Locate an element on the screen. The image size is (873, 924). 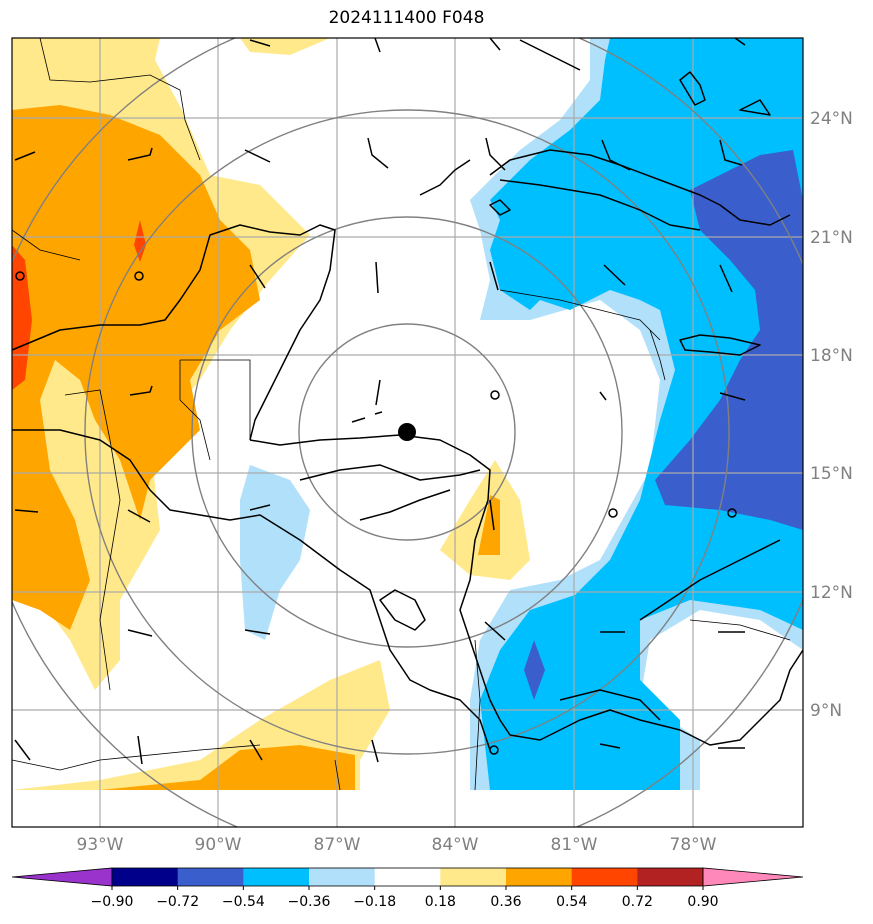
lat-label: 18°N is located at coordinates (831, 356).